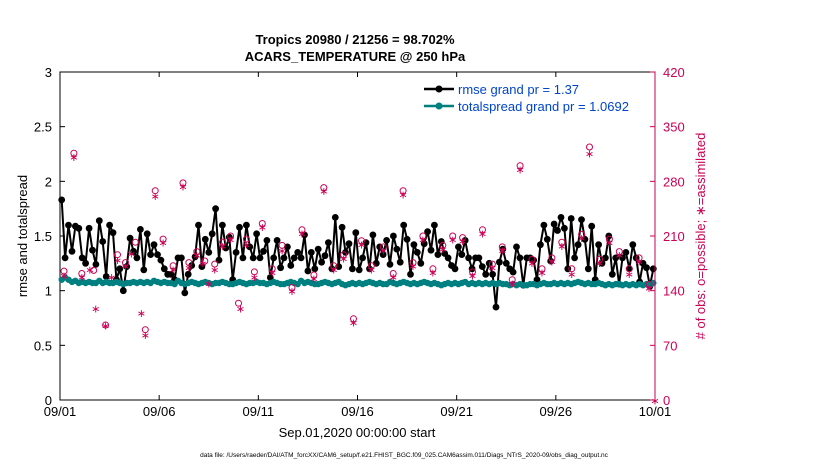  I want to click on x-tick-label: 09/11, so click(259, 411).